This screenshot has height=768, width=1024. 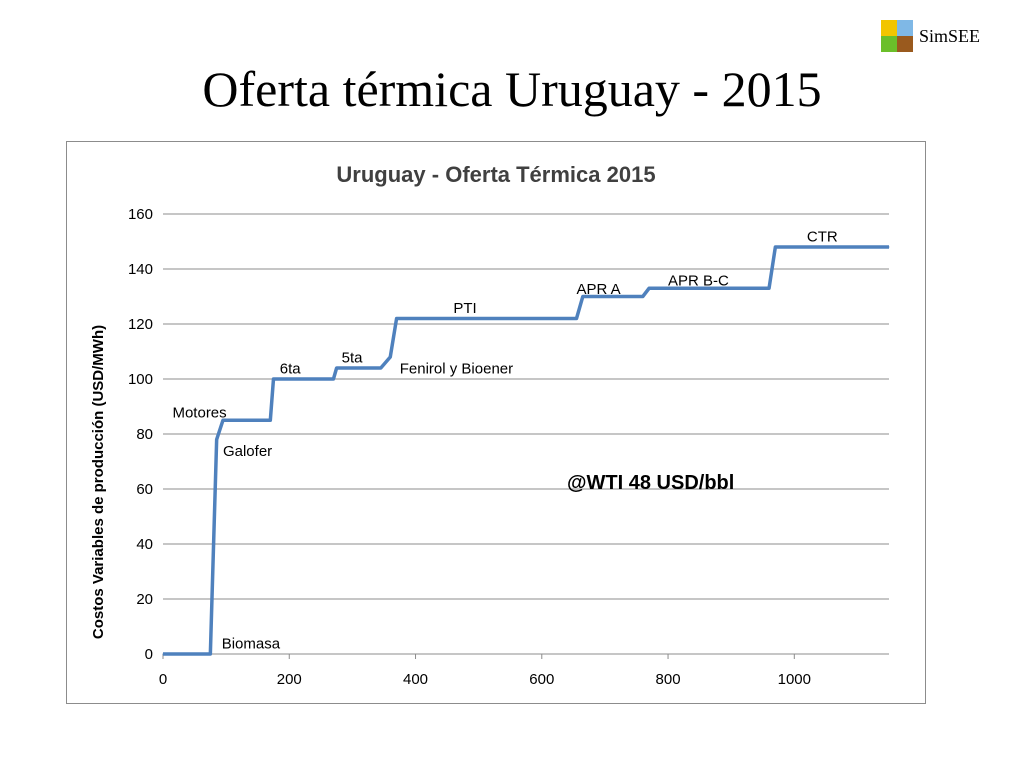 I want to click on logo-cell-yellow, so click(x=889, y=28).